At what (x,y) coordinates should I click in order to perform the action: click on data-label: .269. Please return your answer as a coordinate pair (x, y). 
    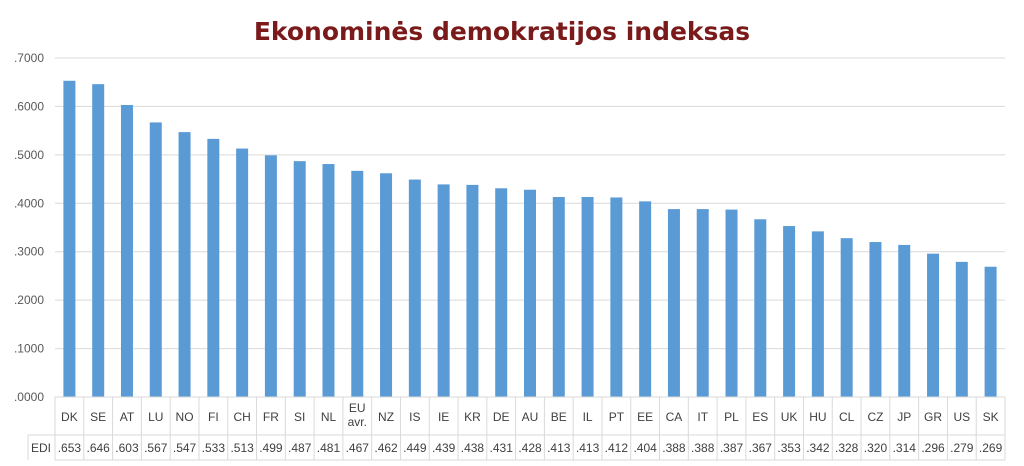
    Looking at the image, I should click on (991, 448).